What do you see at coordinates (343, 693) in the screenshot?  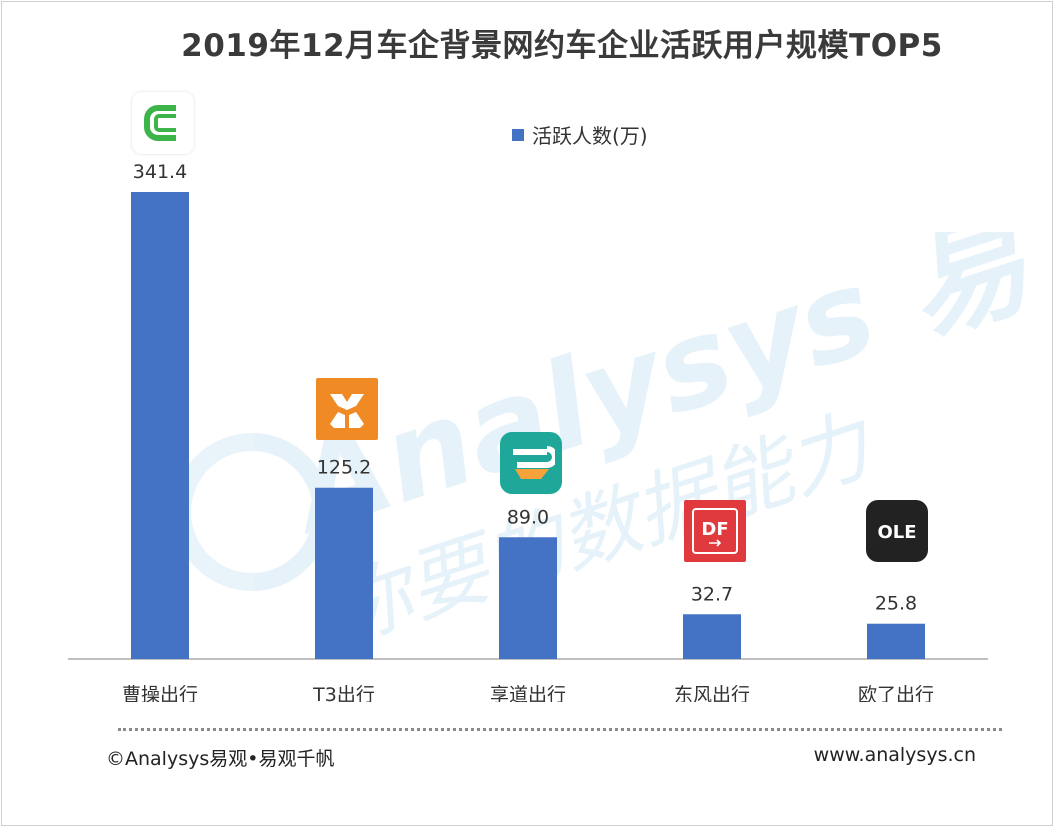 I see `x-tick-label: T3出行` at bounding box center [343, 693].